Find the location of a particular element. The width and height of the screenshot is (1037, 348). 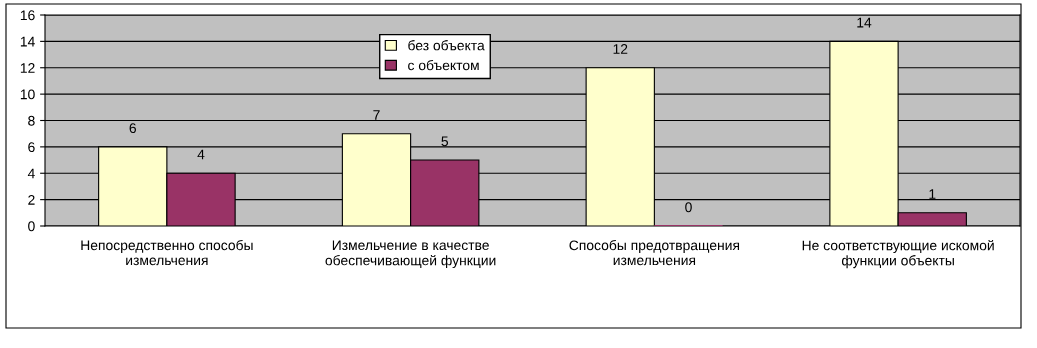

x-tick-label: Способы предотвращения измельчения is located at coordinates (654, 252).